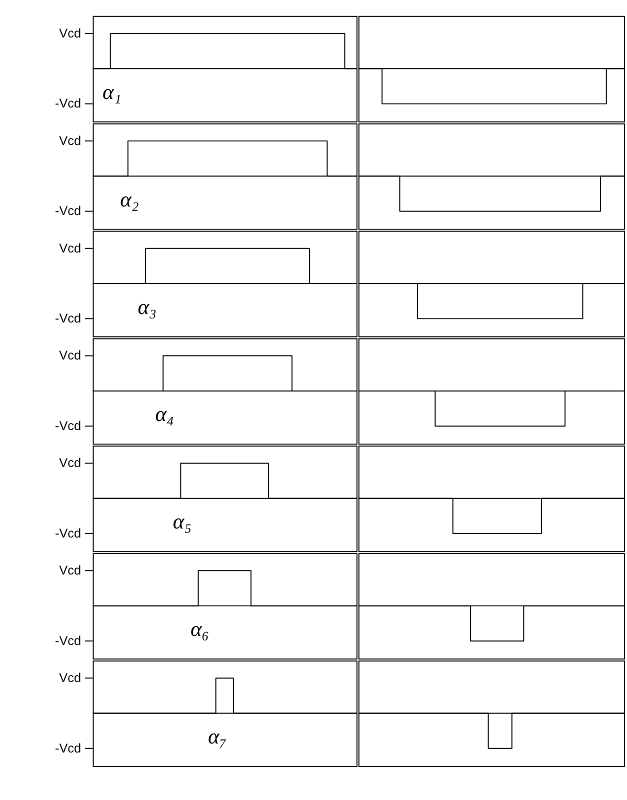 The width and height of the screenshot is (627, 800). I want to click on text: α₄, so click(164, 414).